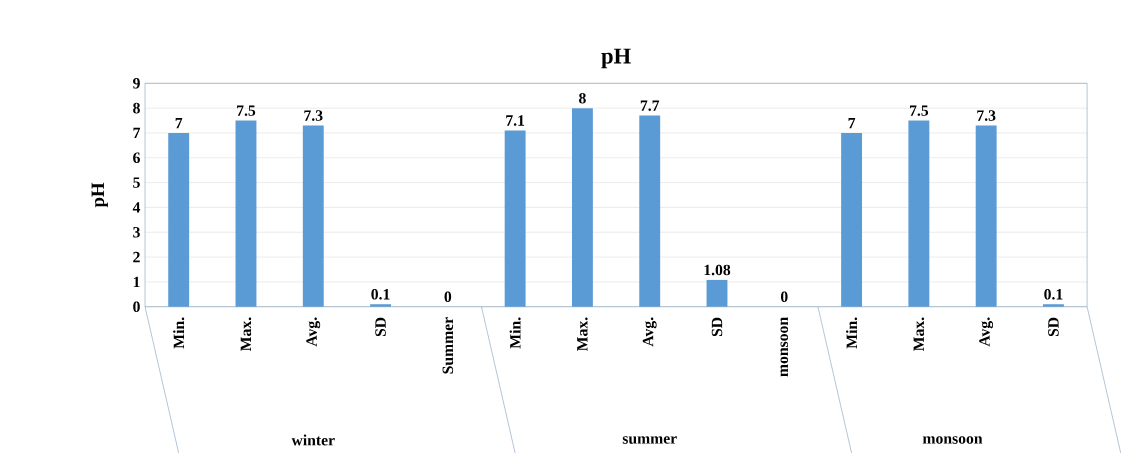 This screenshot has width=1121, height=468. Describe the element at coordinates (136, 207) in the screenshot. I see `y-tick-label: 4` at that location.